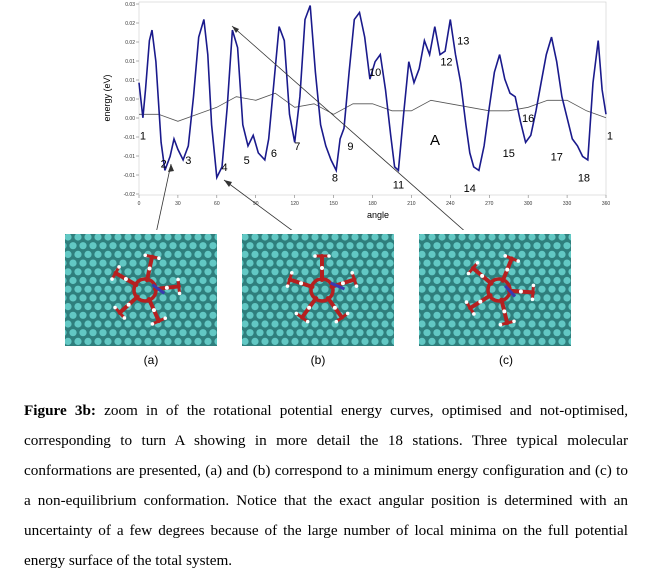  I want to click on panel-c-label: (c), so click(506, 360).